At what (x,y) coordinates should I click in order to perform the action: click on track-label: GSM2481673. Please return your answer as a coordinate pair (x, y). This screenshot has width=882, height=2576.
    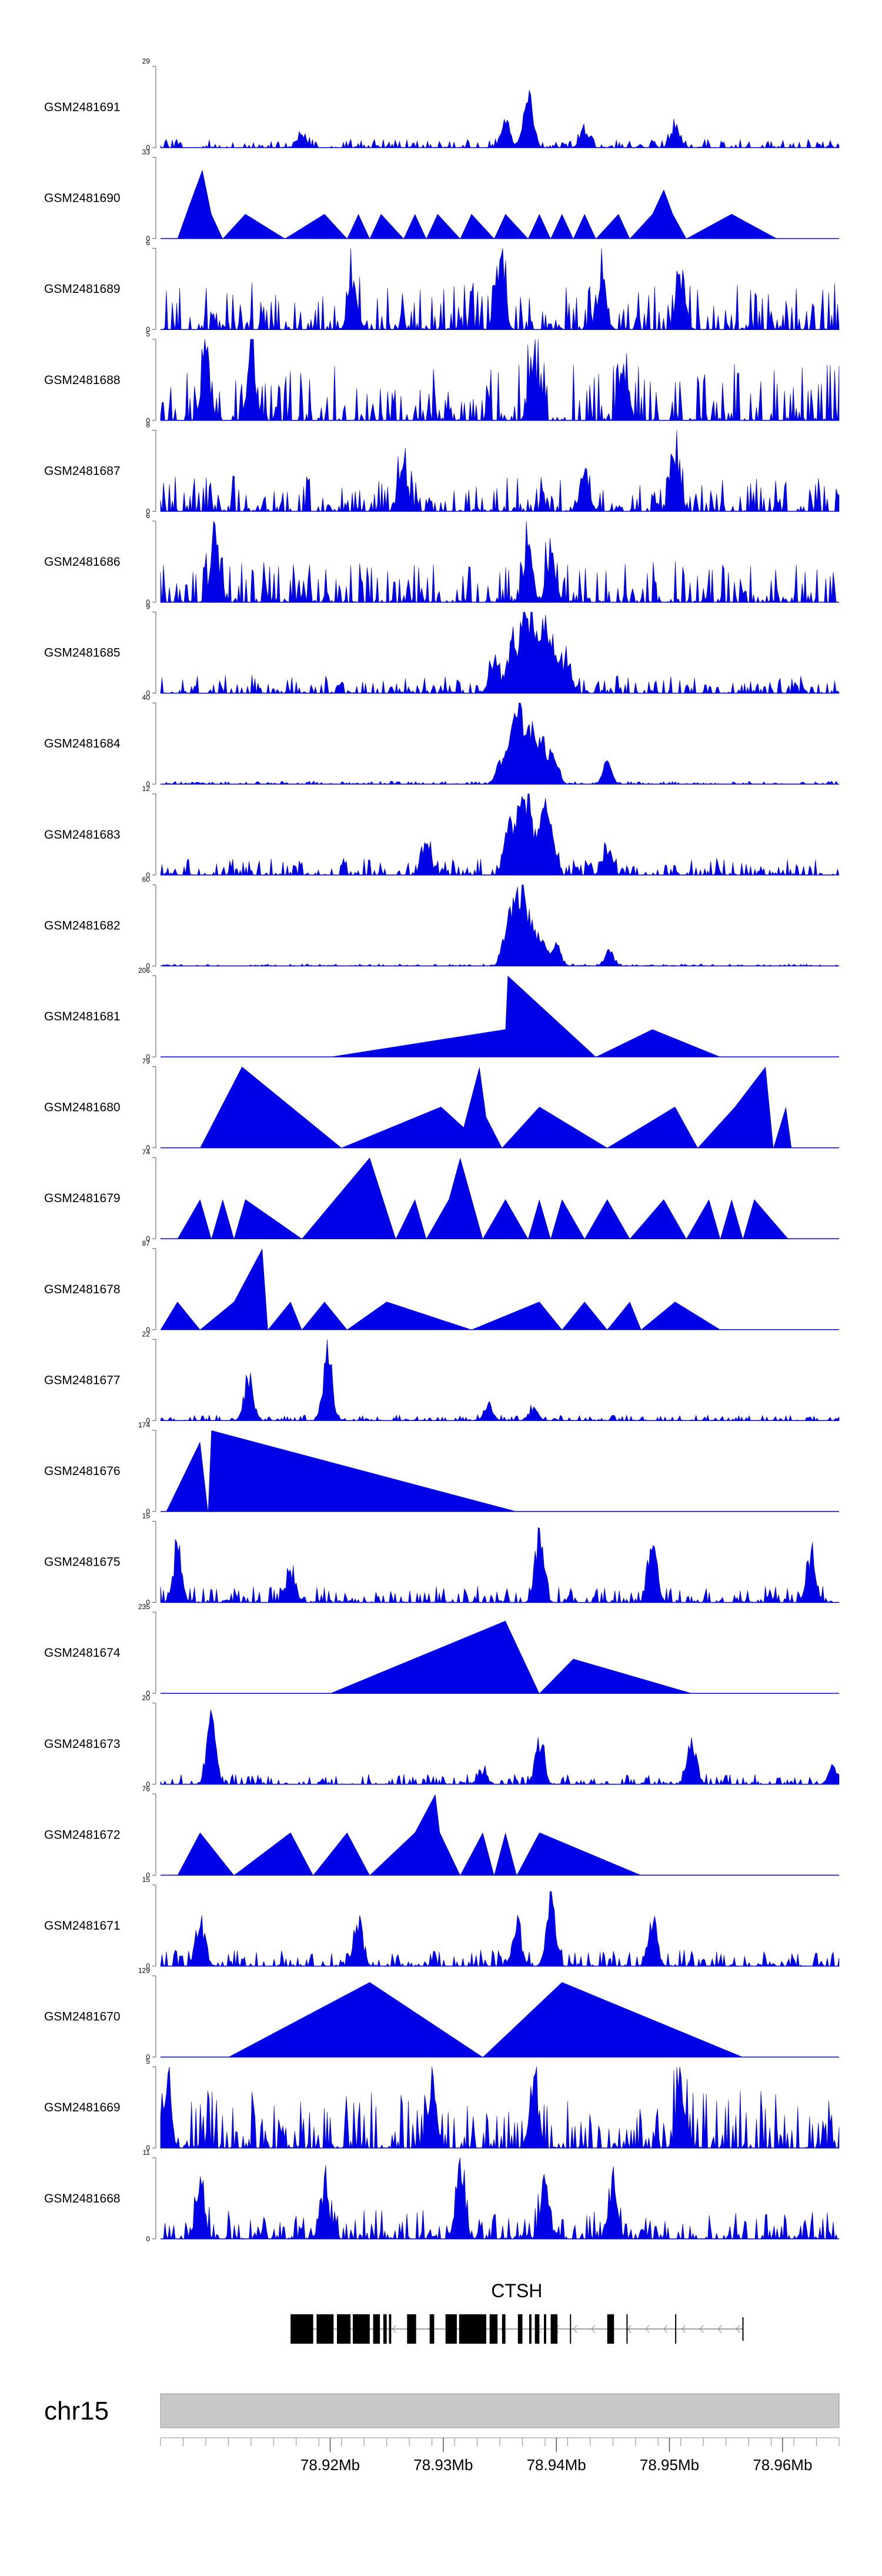
    Looking at the image, I should click on (82, 1744).